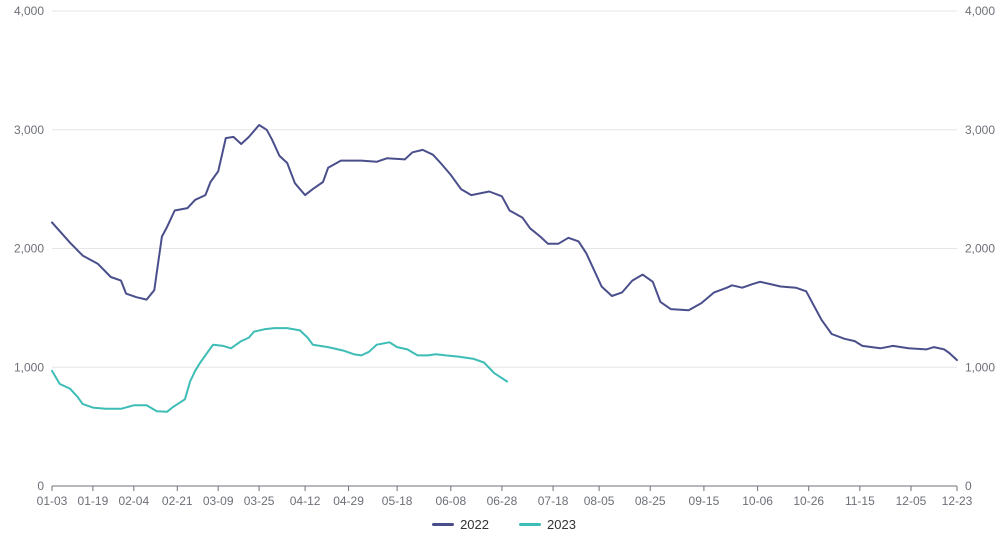  I want to click on x-tick-label: 07-18, so click(553, 501).